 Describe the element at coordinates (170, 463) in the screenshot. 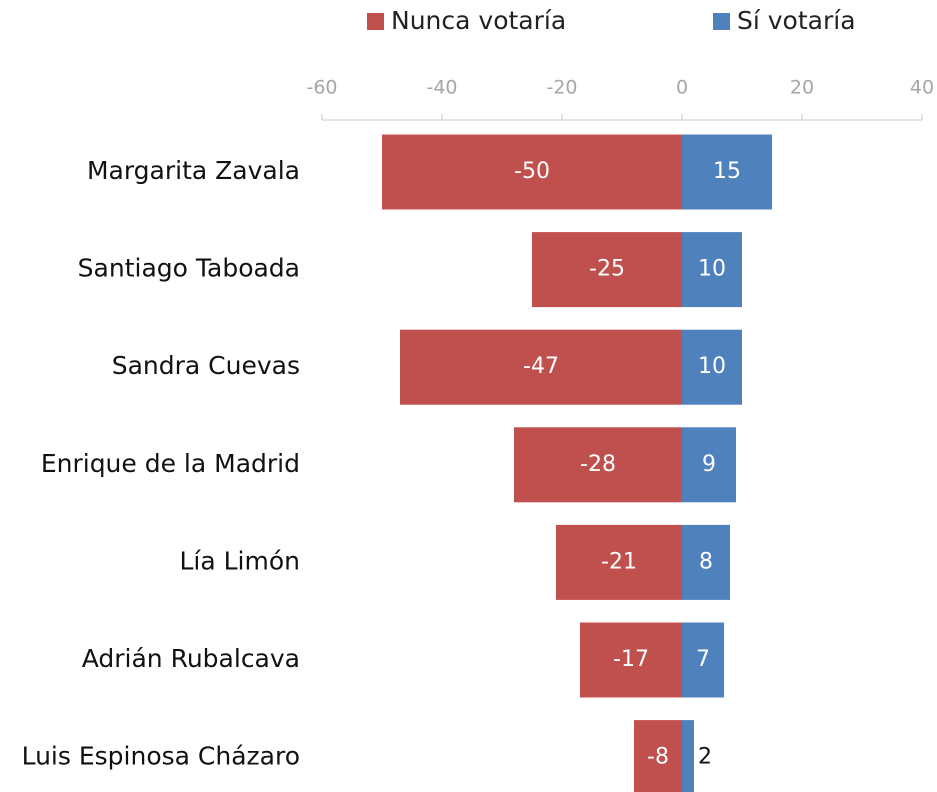

I see `category-label: Enrique de la Madrid` at that location.